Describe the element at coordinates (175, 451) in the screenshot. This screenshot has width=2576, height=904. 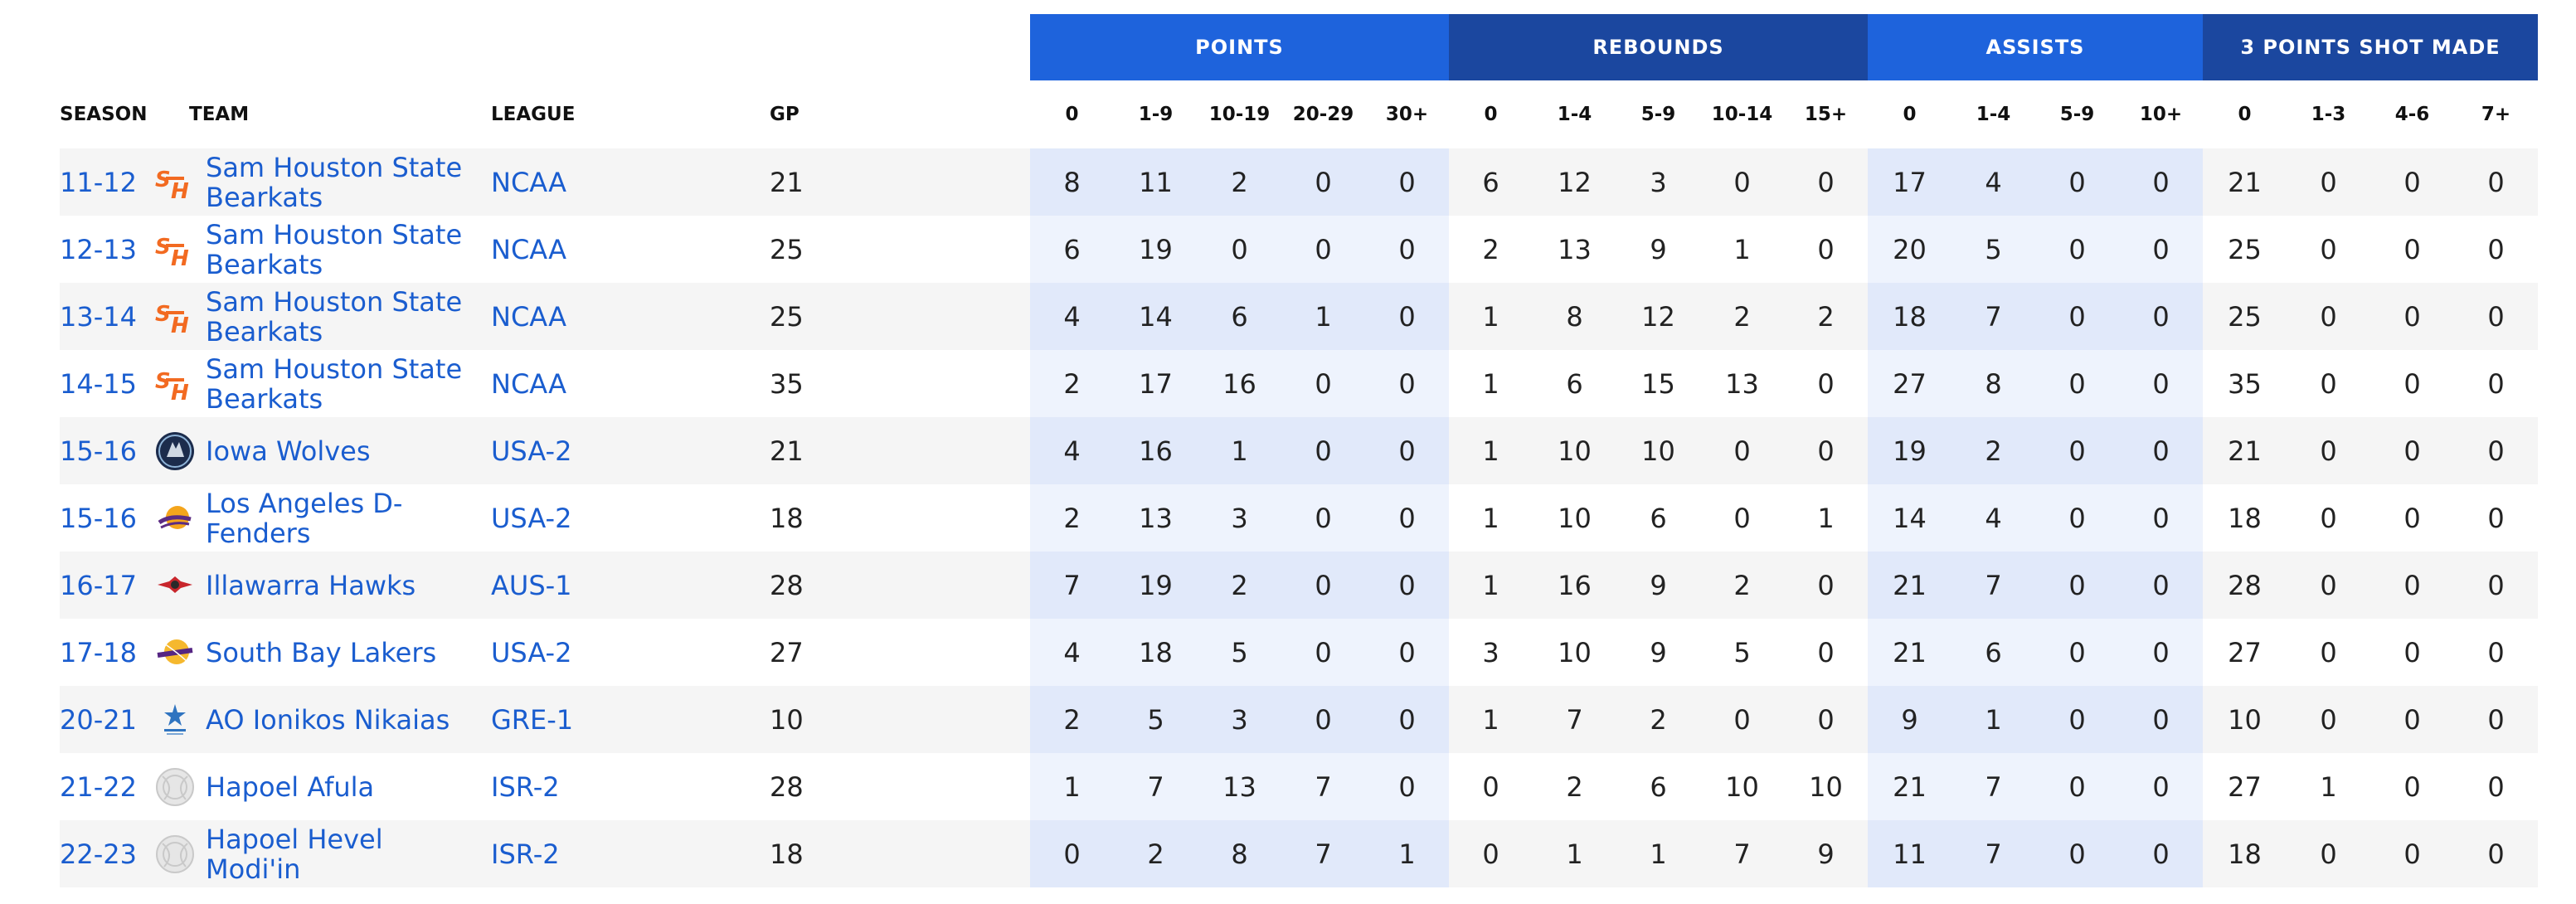
I see `iowa-wolves-logo-icon` at that location.